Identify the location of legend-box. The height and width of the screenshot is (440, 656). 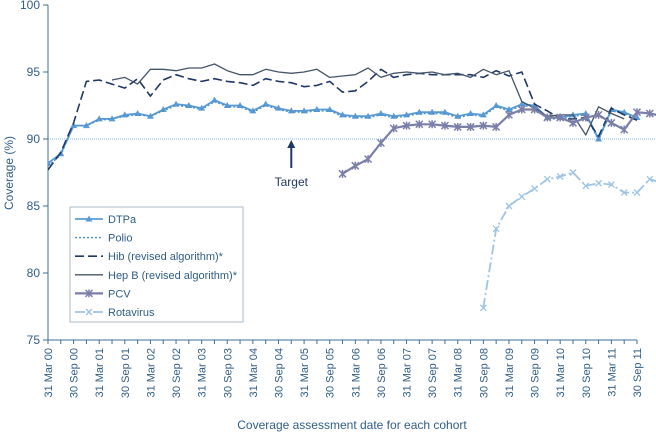
(156, 264).